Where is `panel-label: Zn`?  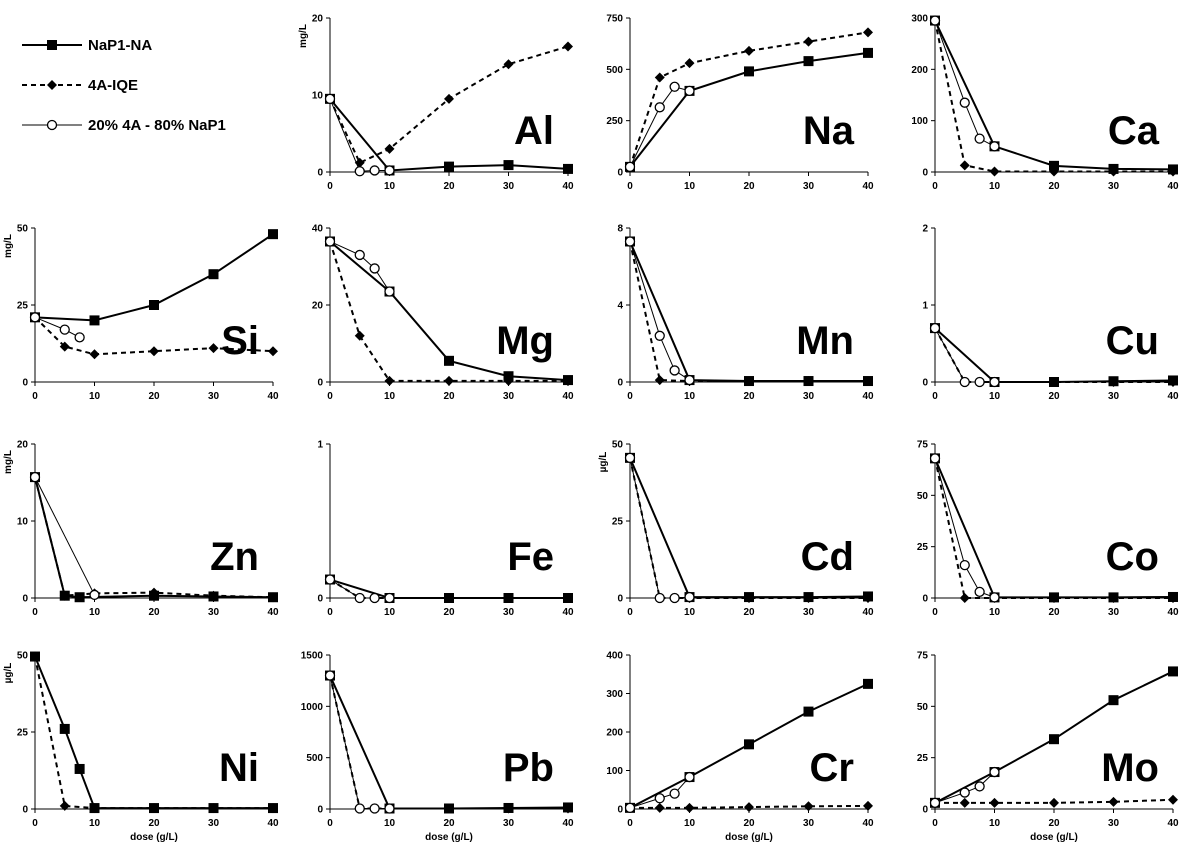 panel-label: Zn is located at coordinates (234, 557).